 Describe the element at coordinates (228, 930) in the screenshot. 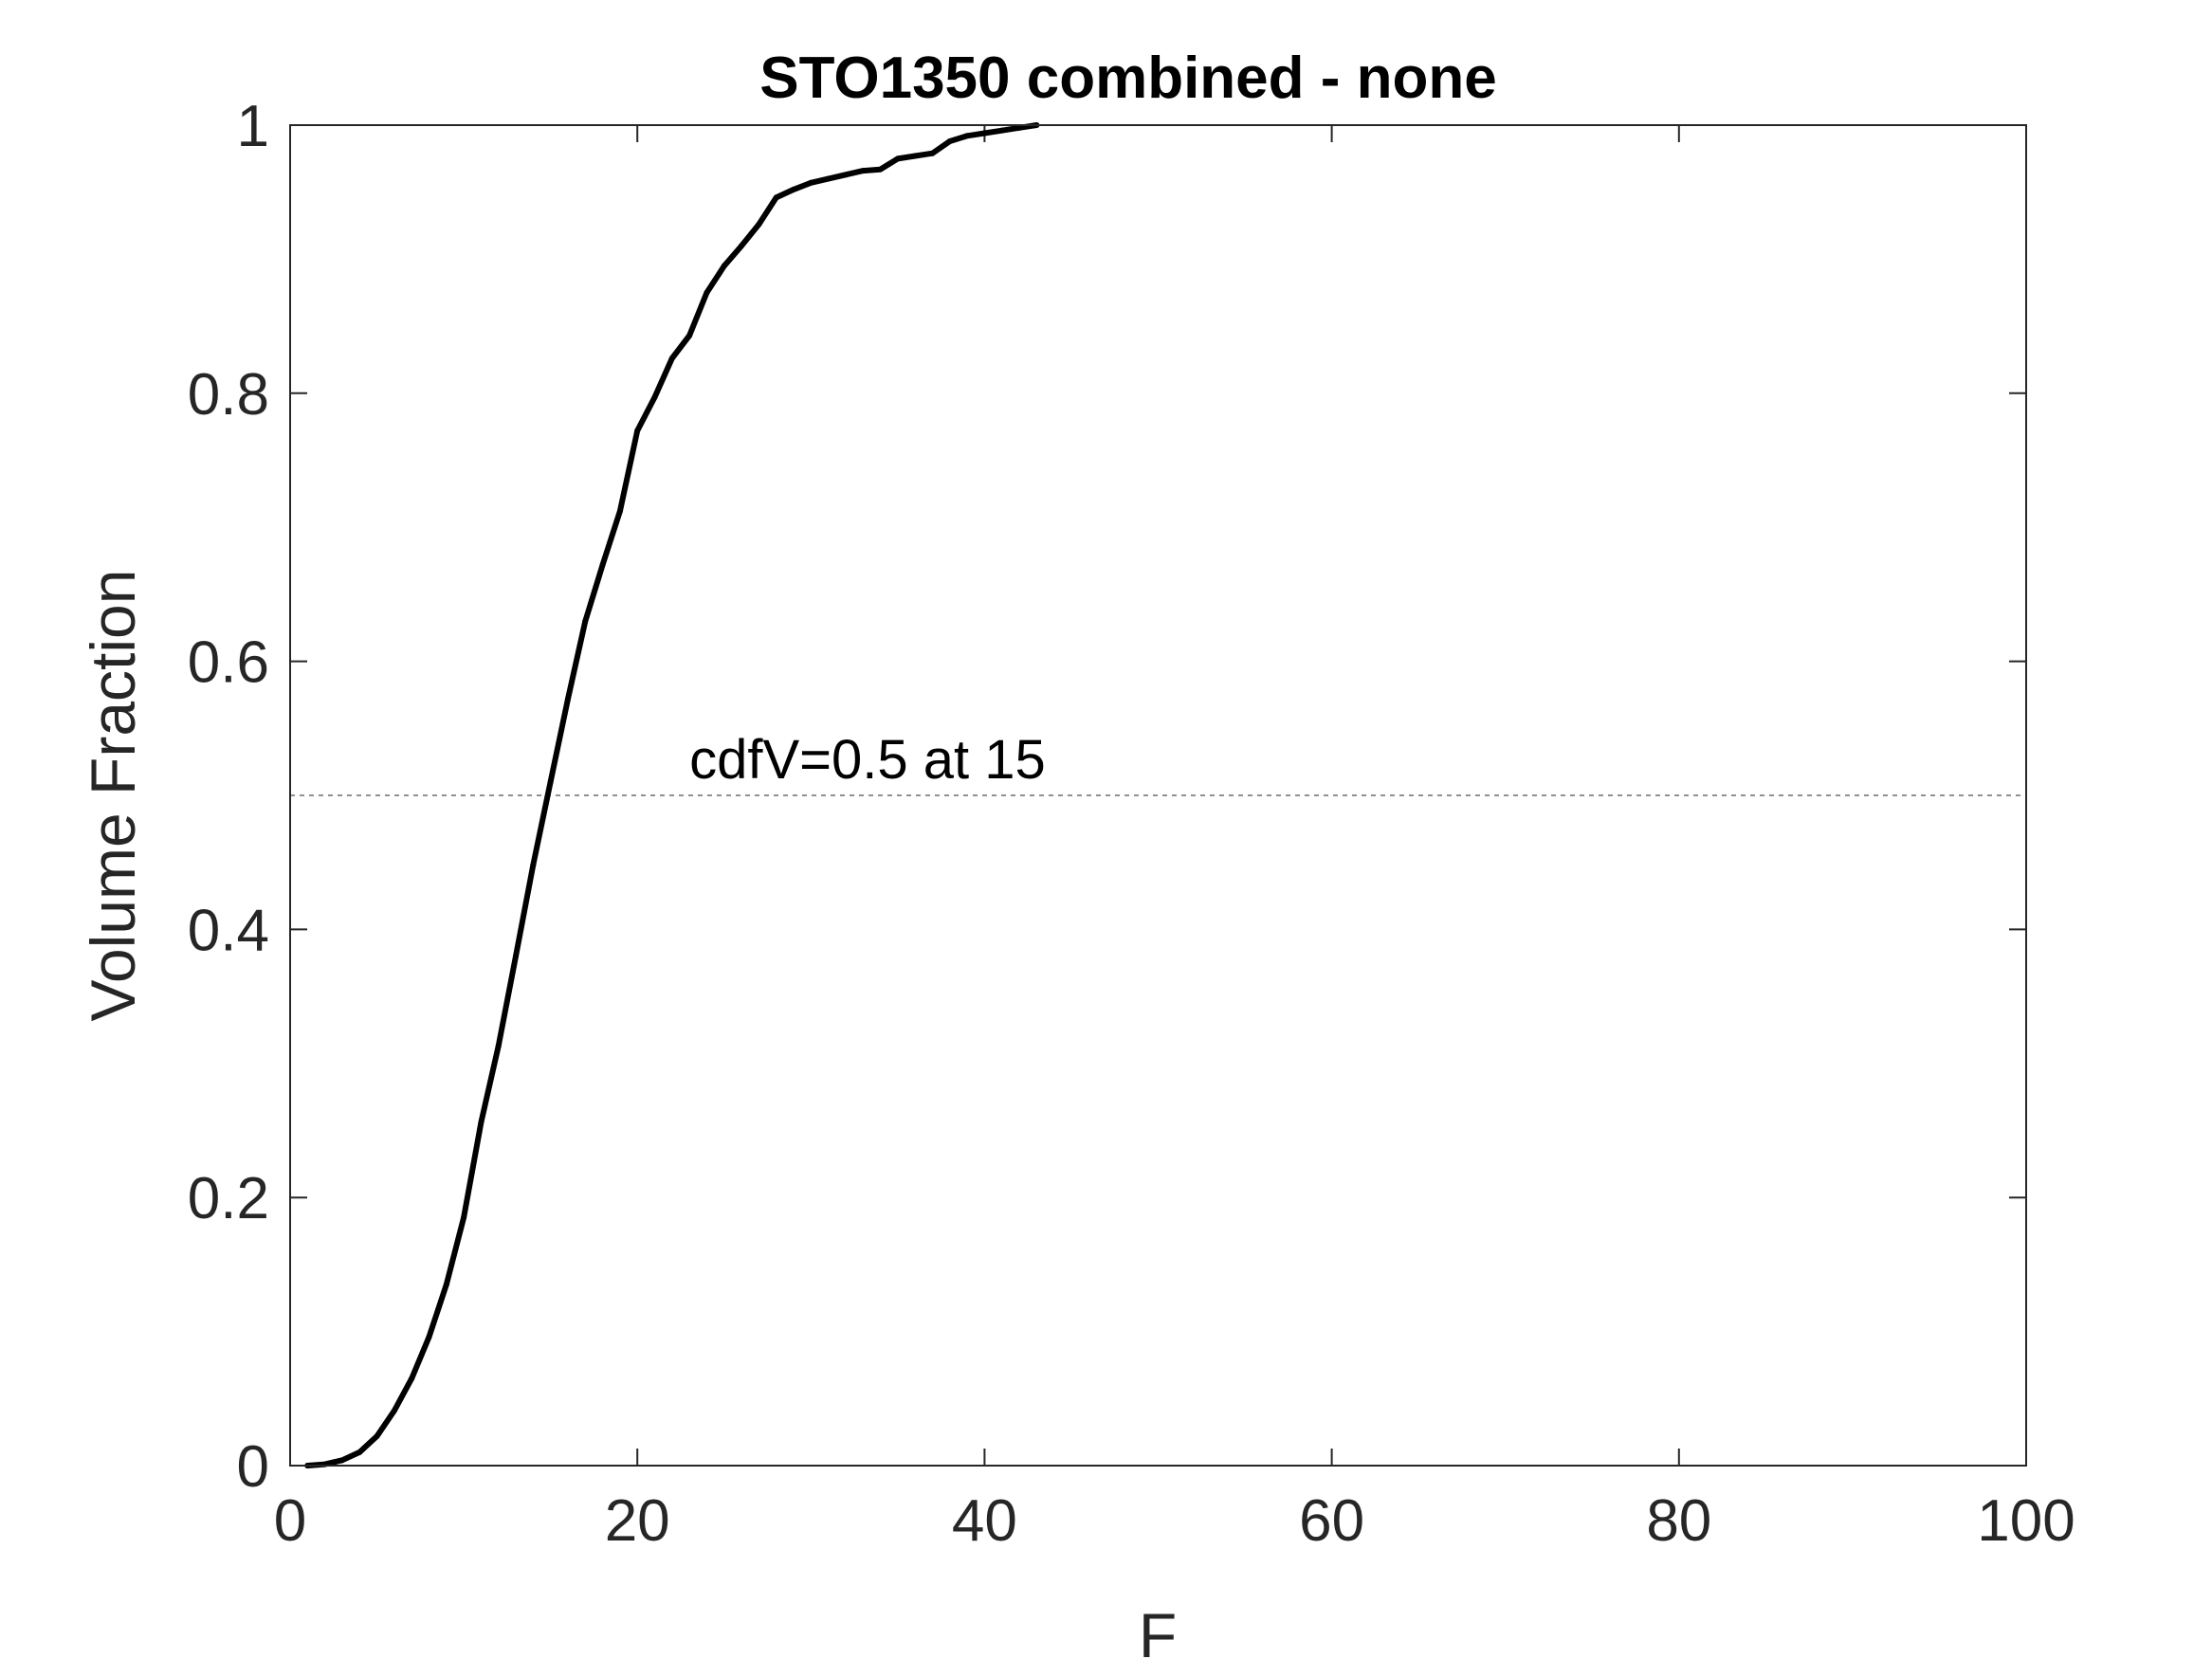

I see `y-tick-label: 0.4` at that location.